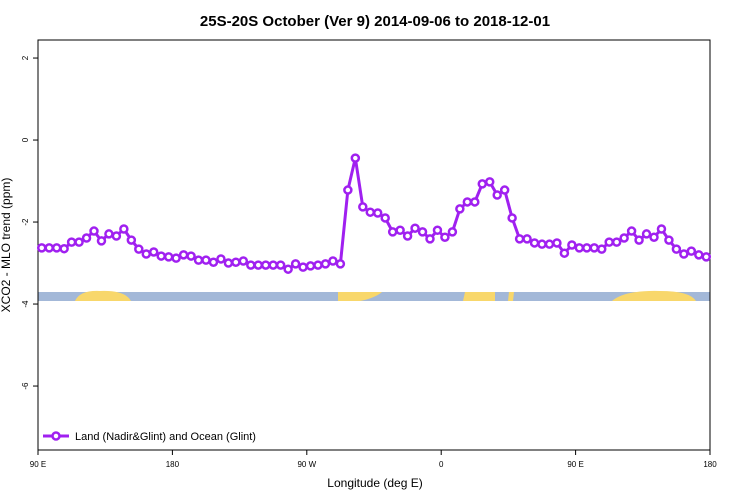  I want to click on land-ocean-strip, so click(374, 295).